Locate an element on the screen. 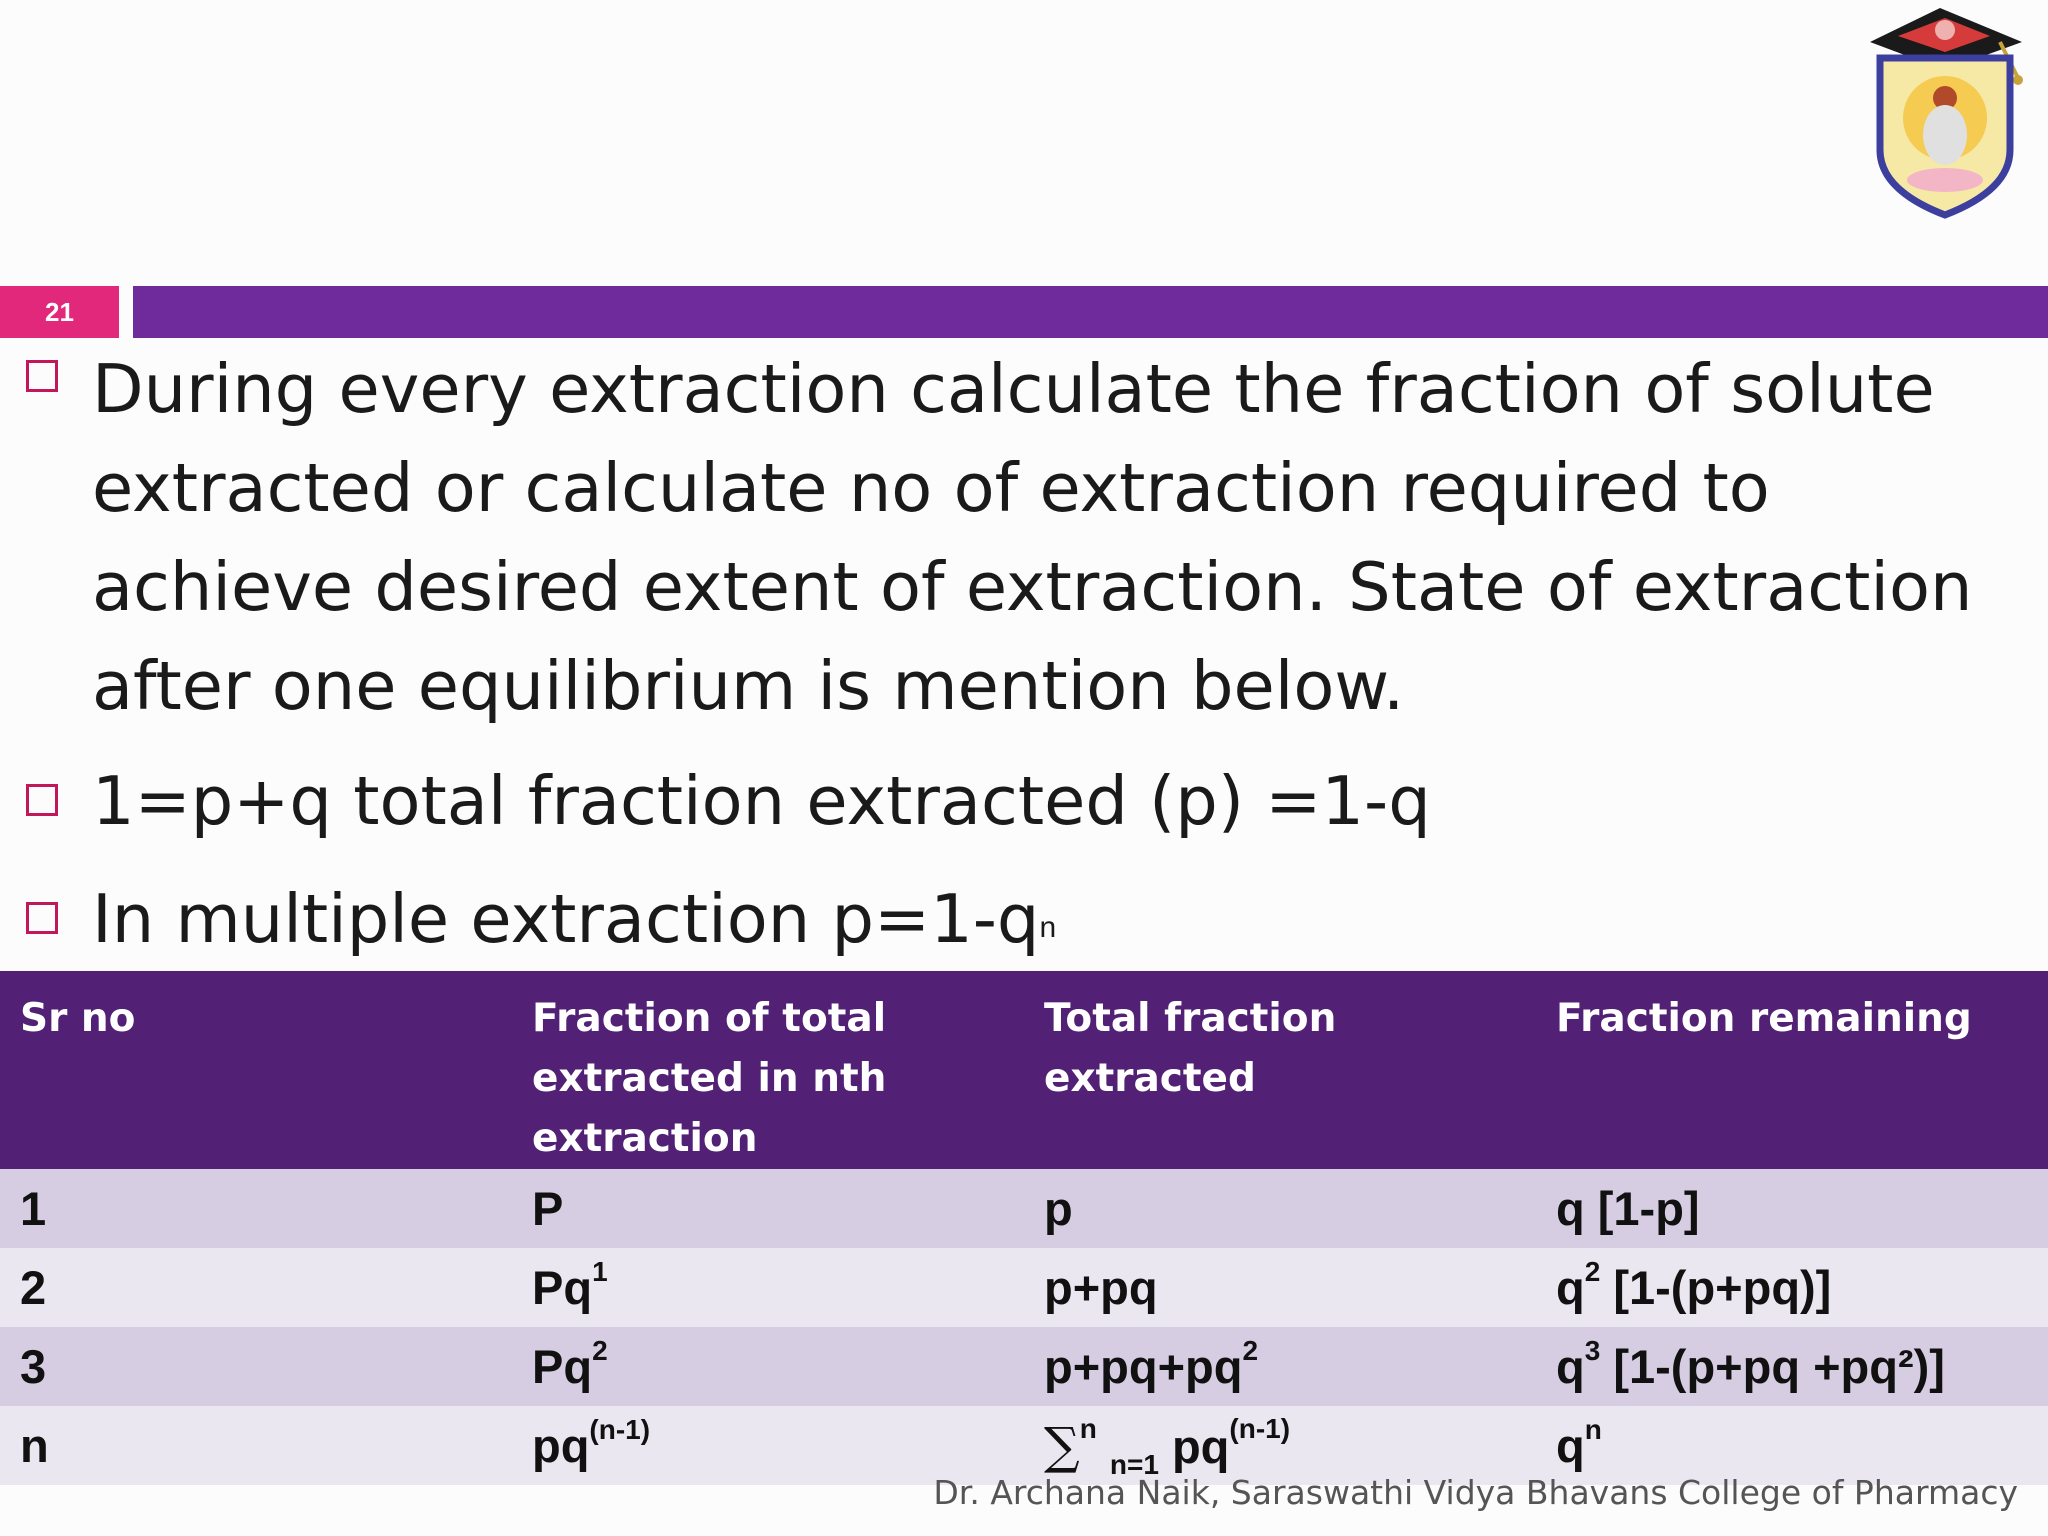 This screenshot has height=1536, width=2048. bullet-text: 1=p+q total fraction extracted (p) =1-q is located at coordinates (761, 801).